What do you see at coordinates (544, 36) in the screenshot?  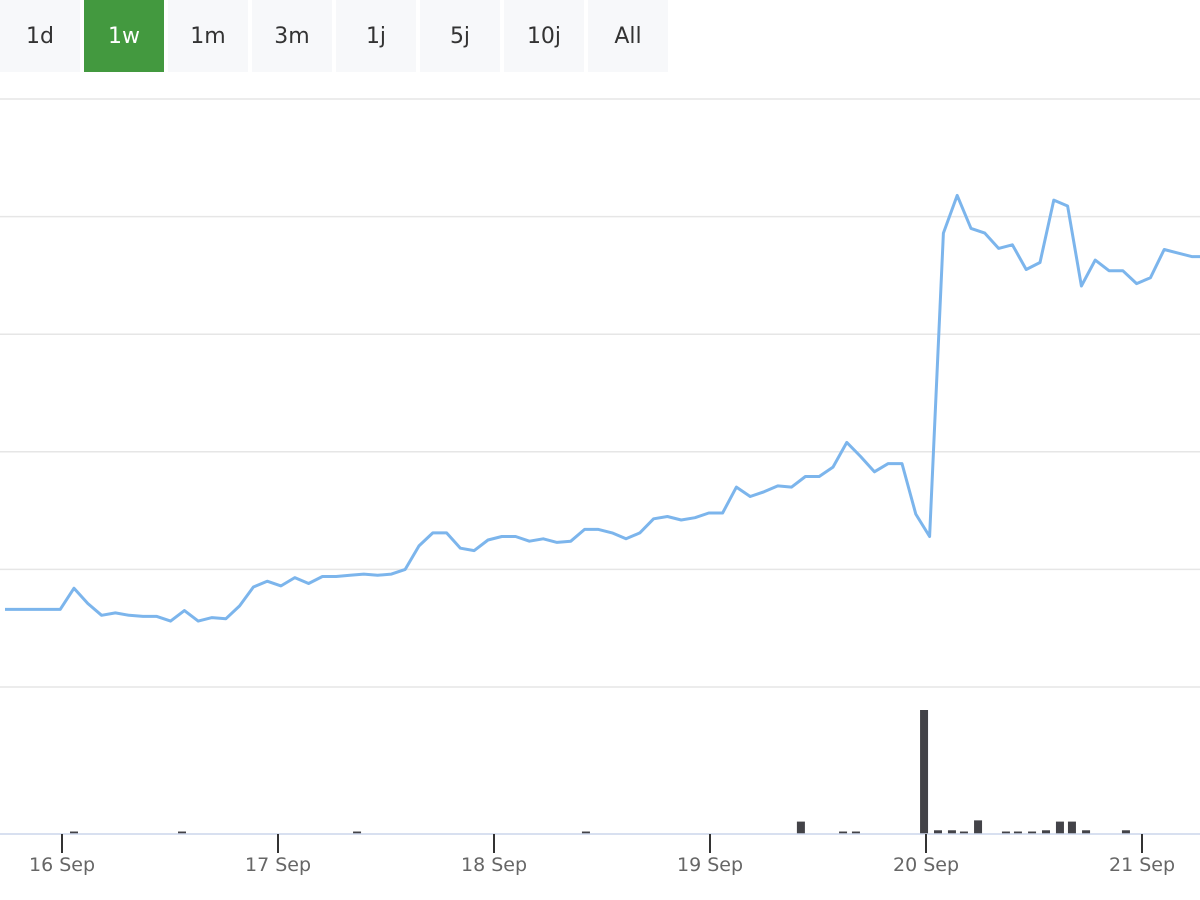 I see `range-button-10j: 10j` at bounding box center [544, 36].